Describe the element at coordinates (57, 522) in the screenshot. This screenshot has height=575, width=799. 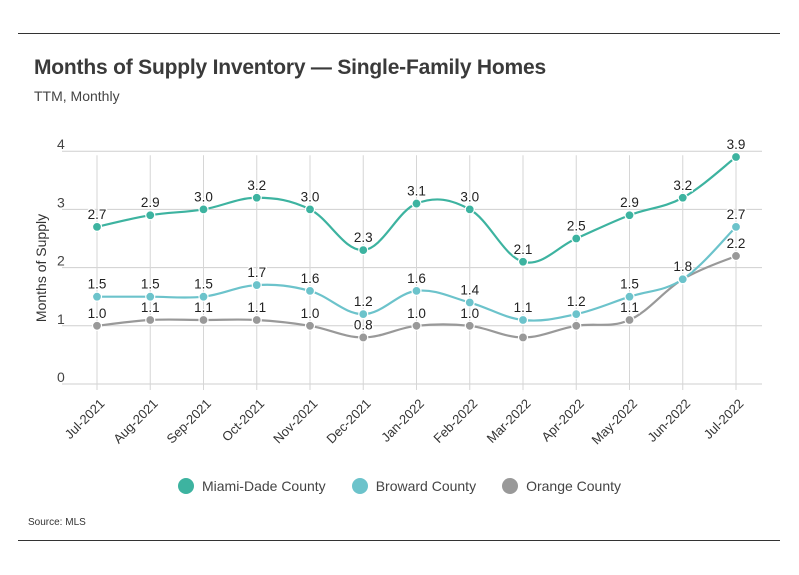
I see `source-note: Source: MLS` at that location.